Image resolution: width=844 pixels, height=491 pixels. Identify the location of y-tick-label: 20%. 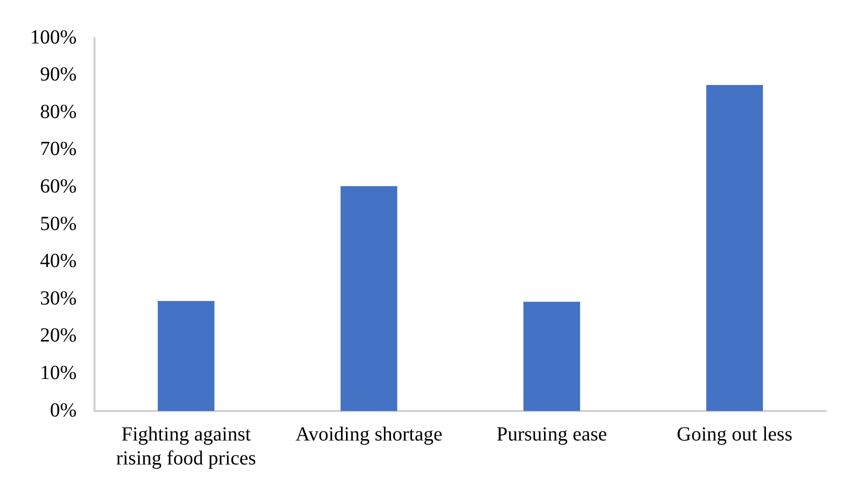
(58, 335).